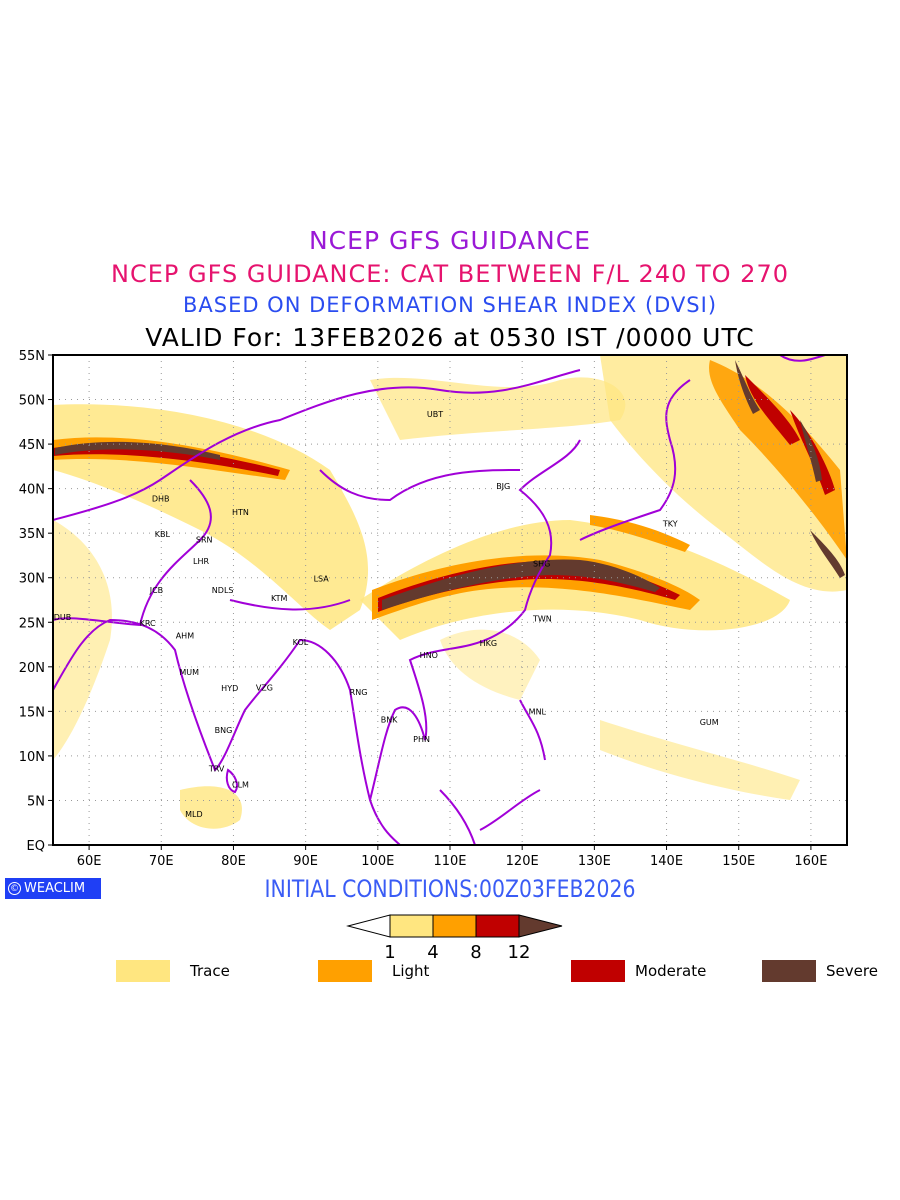 The height and width of the screenshot is (1200, 900). What do you see at coordinates (594, 861) in the screenshot?
I see `lon-label: 130E` at bounding box center [594, 861].